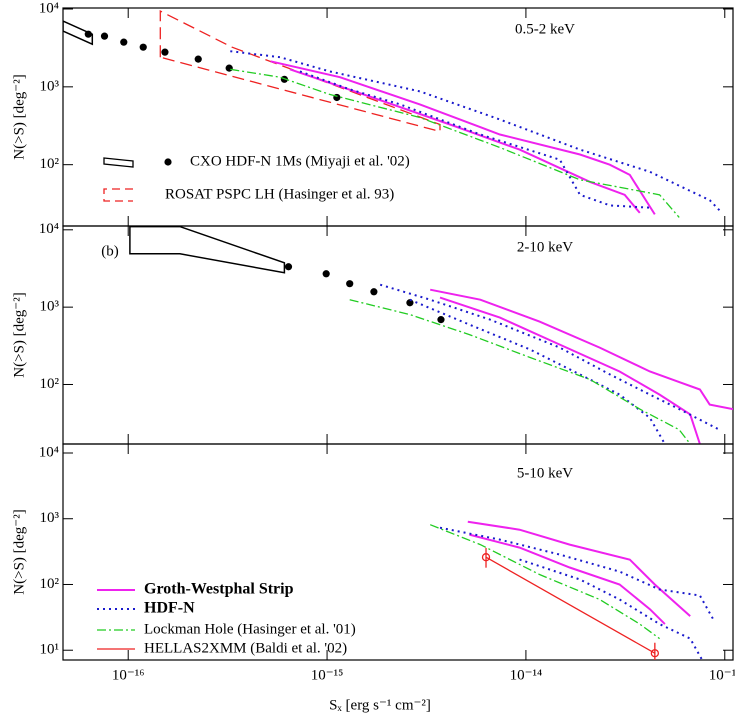  What do you see at coordinates (245, 648) in the screenshot?
I see `legend-label: HELLAS2XMM (Baldi et al. '02)` at bounding box center [245, 648].